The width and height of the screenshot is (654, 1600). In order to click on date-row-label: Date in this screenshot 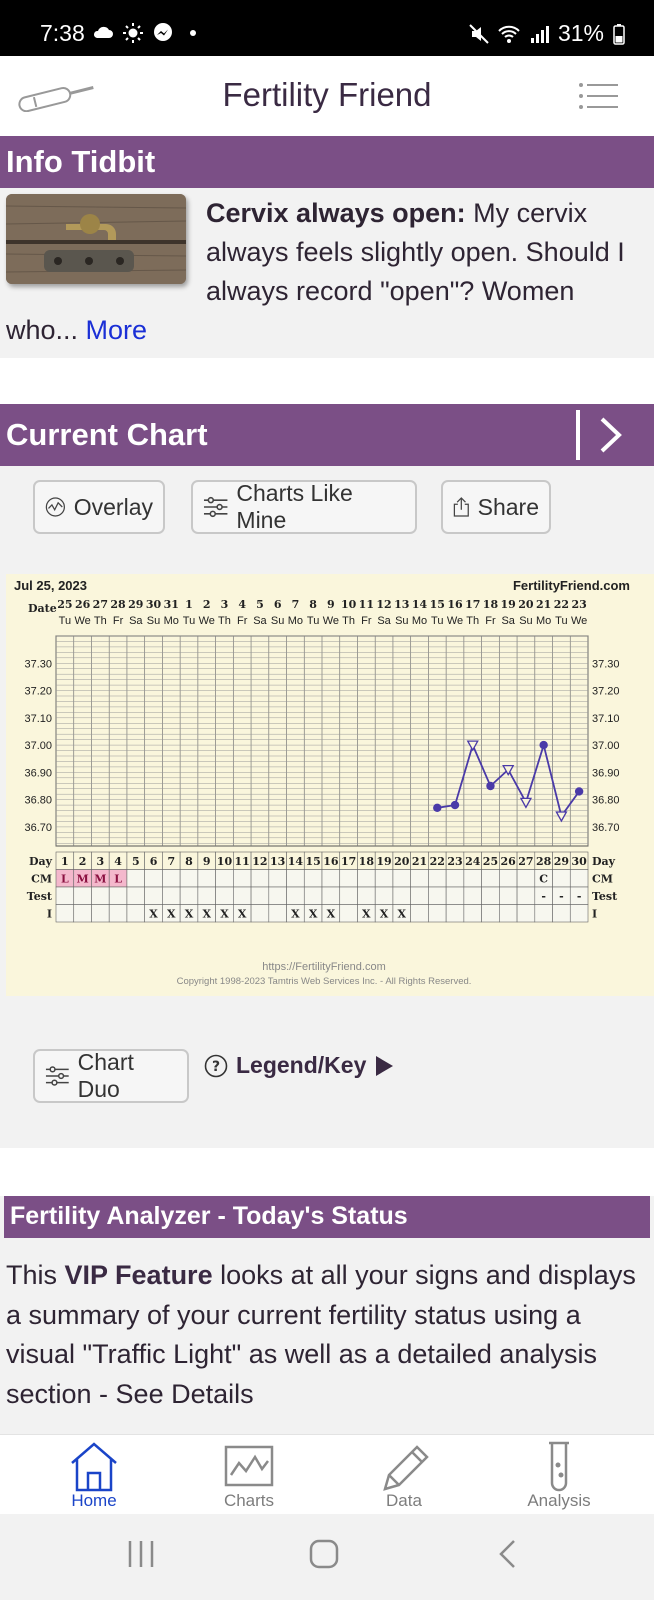, I will do `click(42, 608)`.